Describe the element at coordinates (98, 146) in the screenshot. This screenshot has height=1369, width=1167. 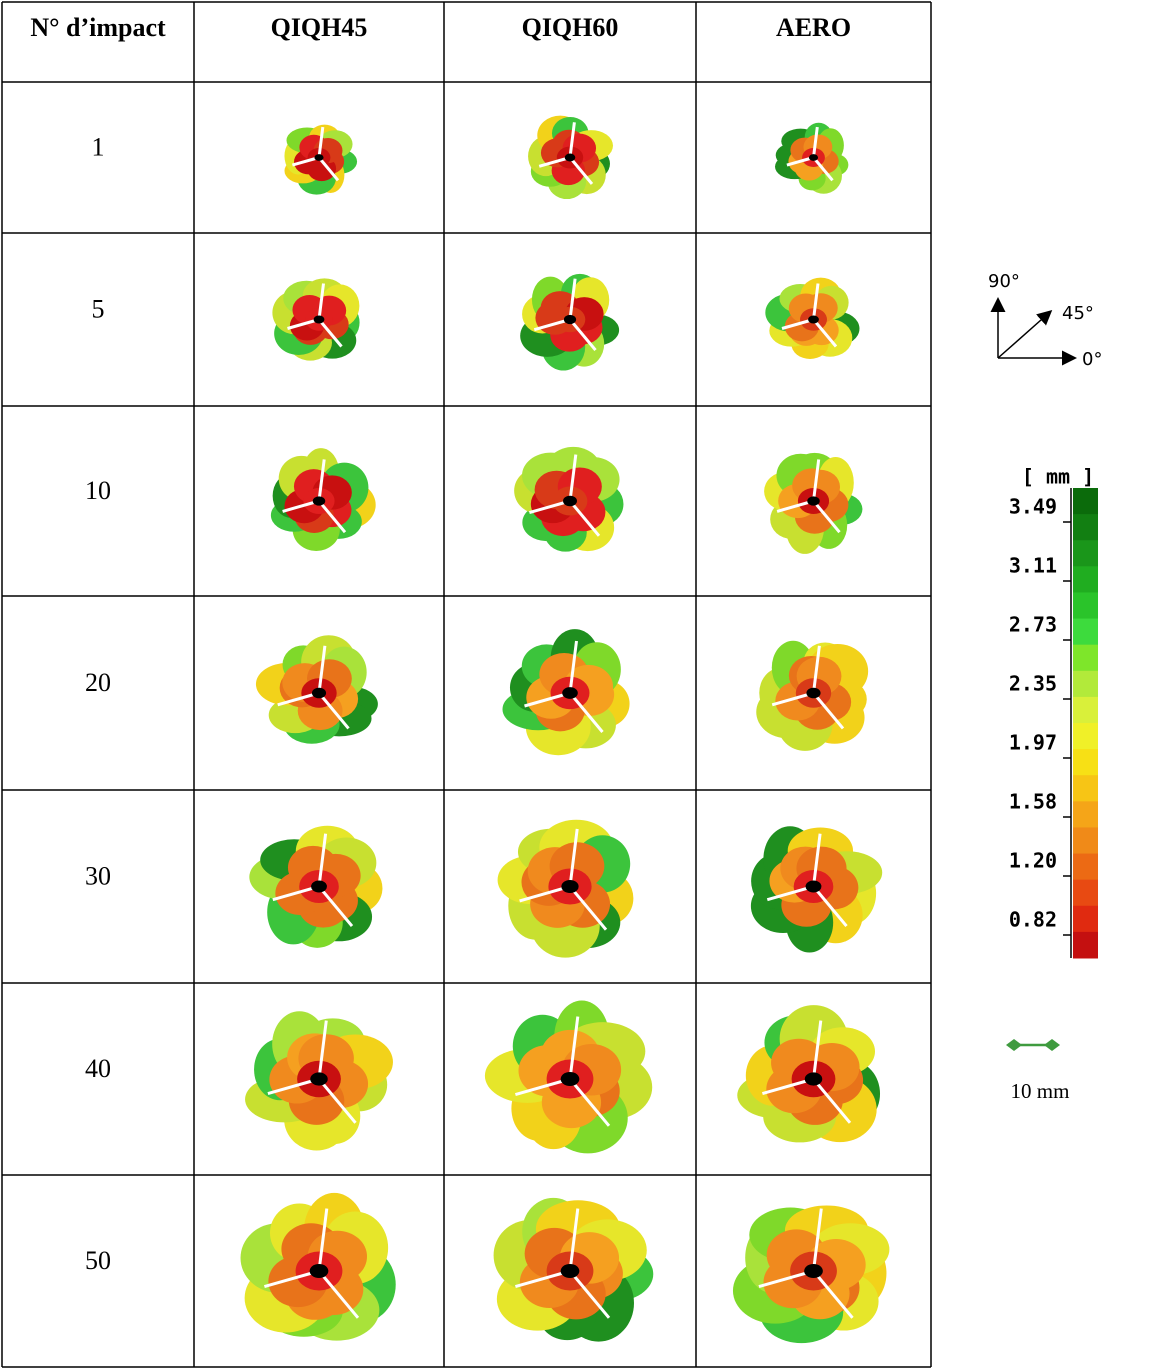
I see `impact-number: 1` at that location.